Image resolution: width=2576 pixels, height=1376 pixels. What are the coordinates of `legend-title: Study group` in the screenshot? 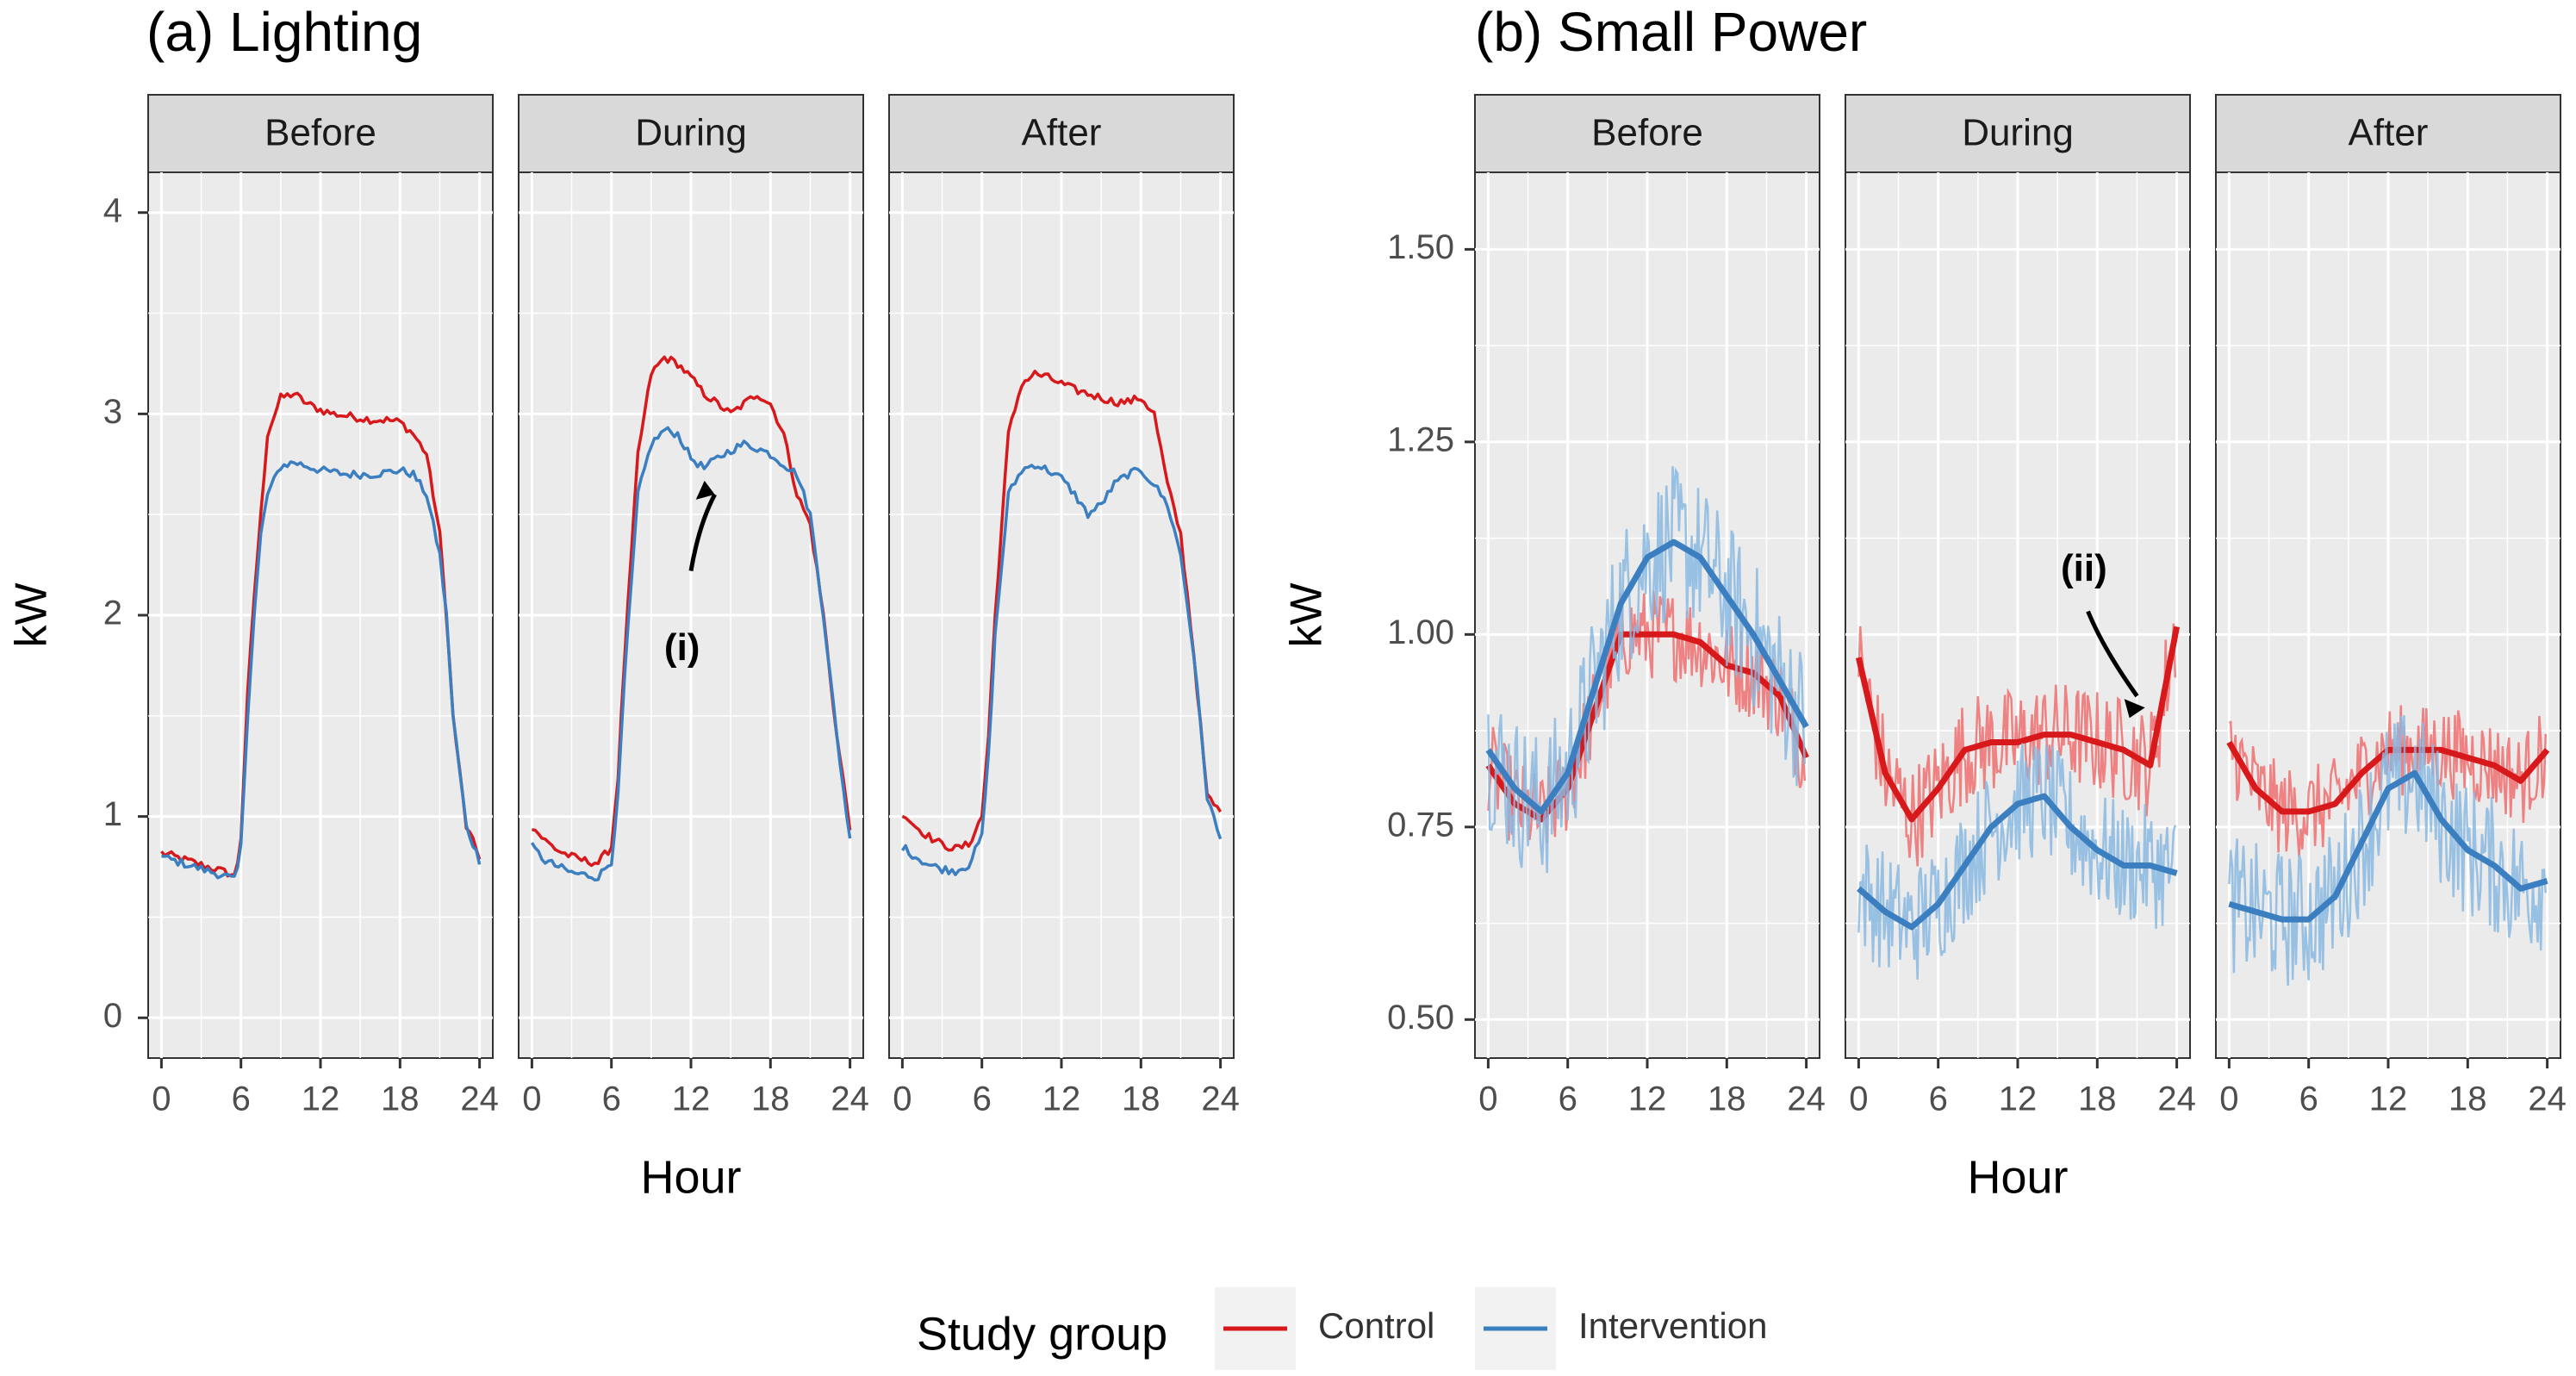 It's located at (1042, 1334).